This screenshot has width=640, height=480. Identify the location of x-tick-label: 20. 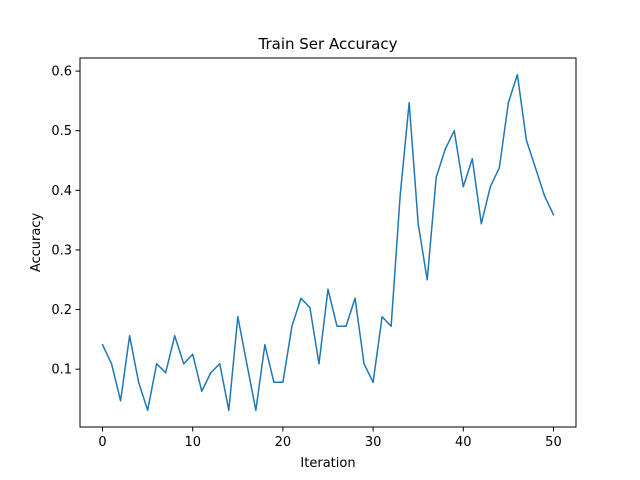
(283, 442).